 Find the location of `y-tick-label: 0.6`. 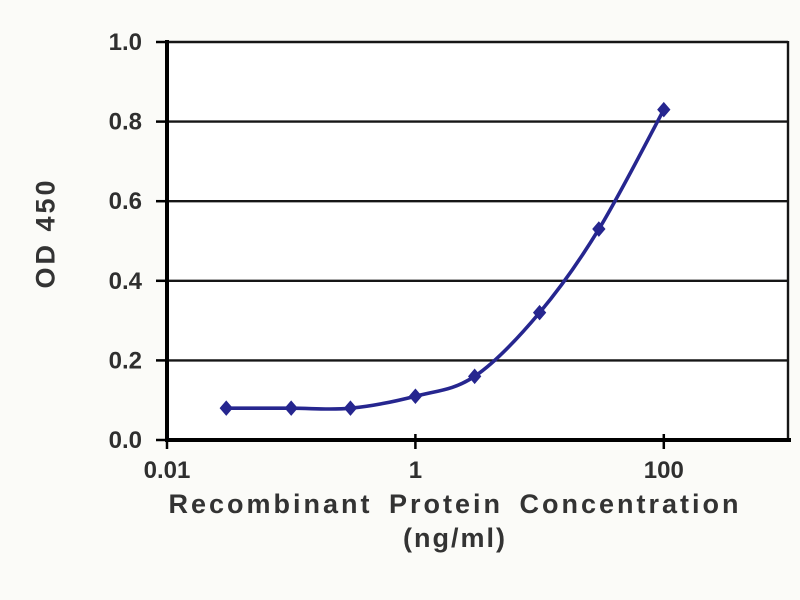

y-tick-label: 0.6 is located at coordinates (125, 201).